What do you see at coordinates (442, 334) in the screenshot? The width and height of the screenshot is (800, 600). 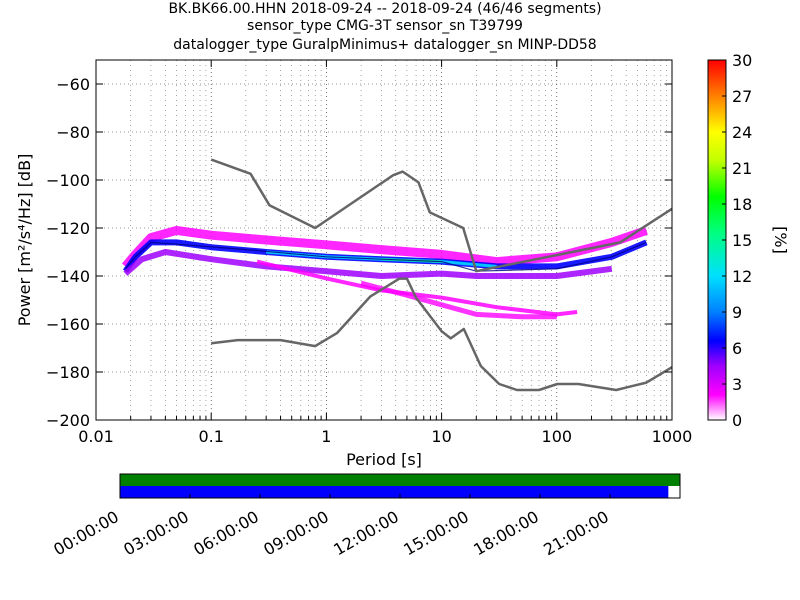 I see `noise-model-nlnm` at bounding box center [442, 334].